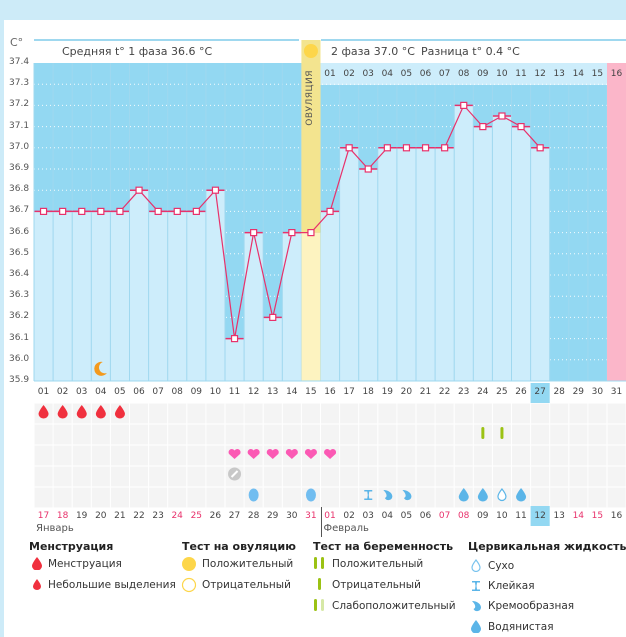  What do you see at coordinates (578, 392) in the screenshot?
I see `cycle-day-label: 29` at bounding box center [578, 392].